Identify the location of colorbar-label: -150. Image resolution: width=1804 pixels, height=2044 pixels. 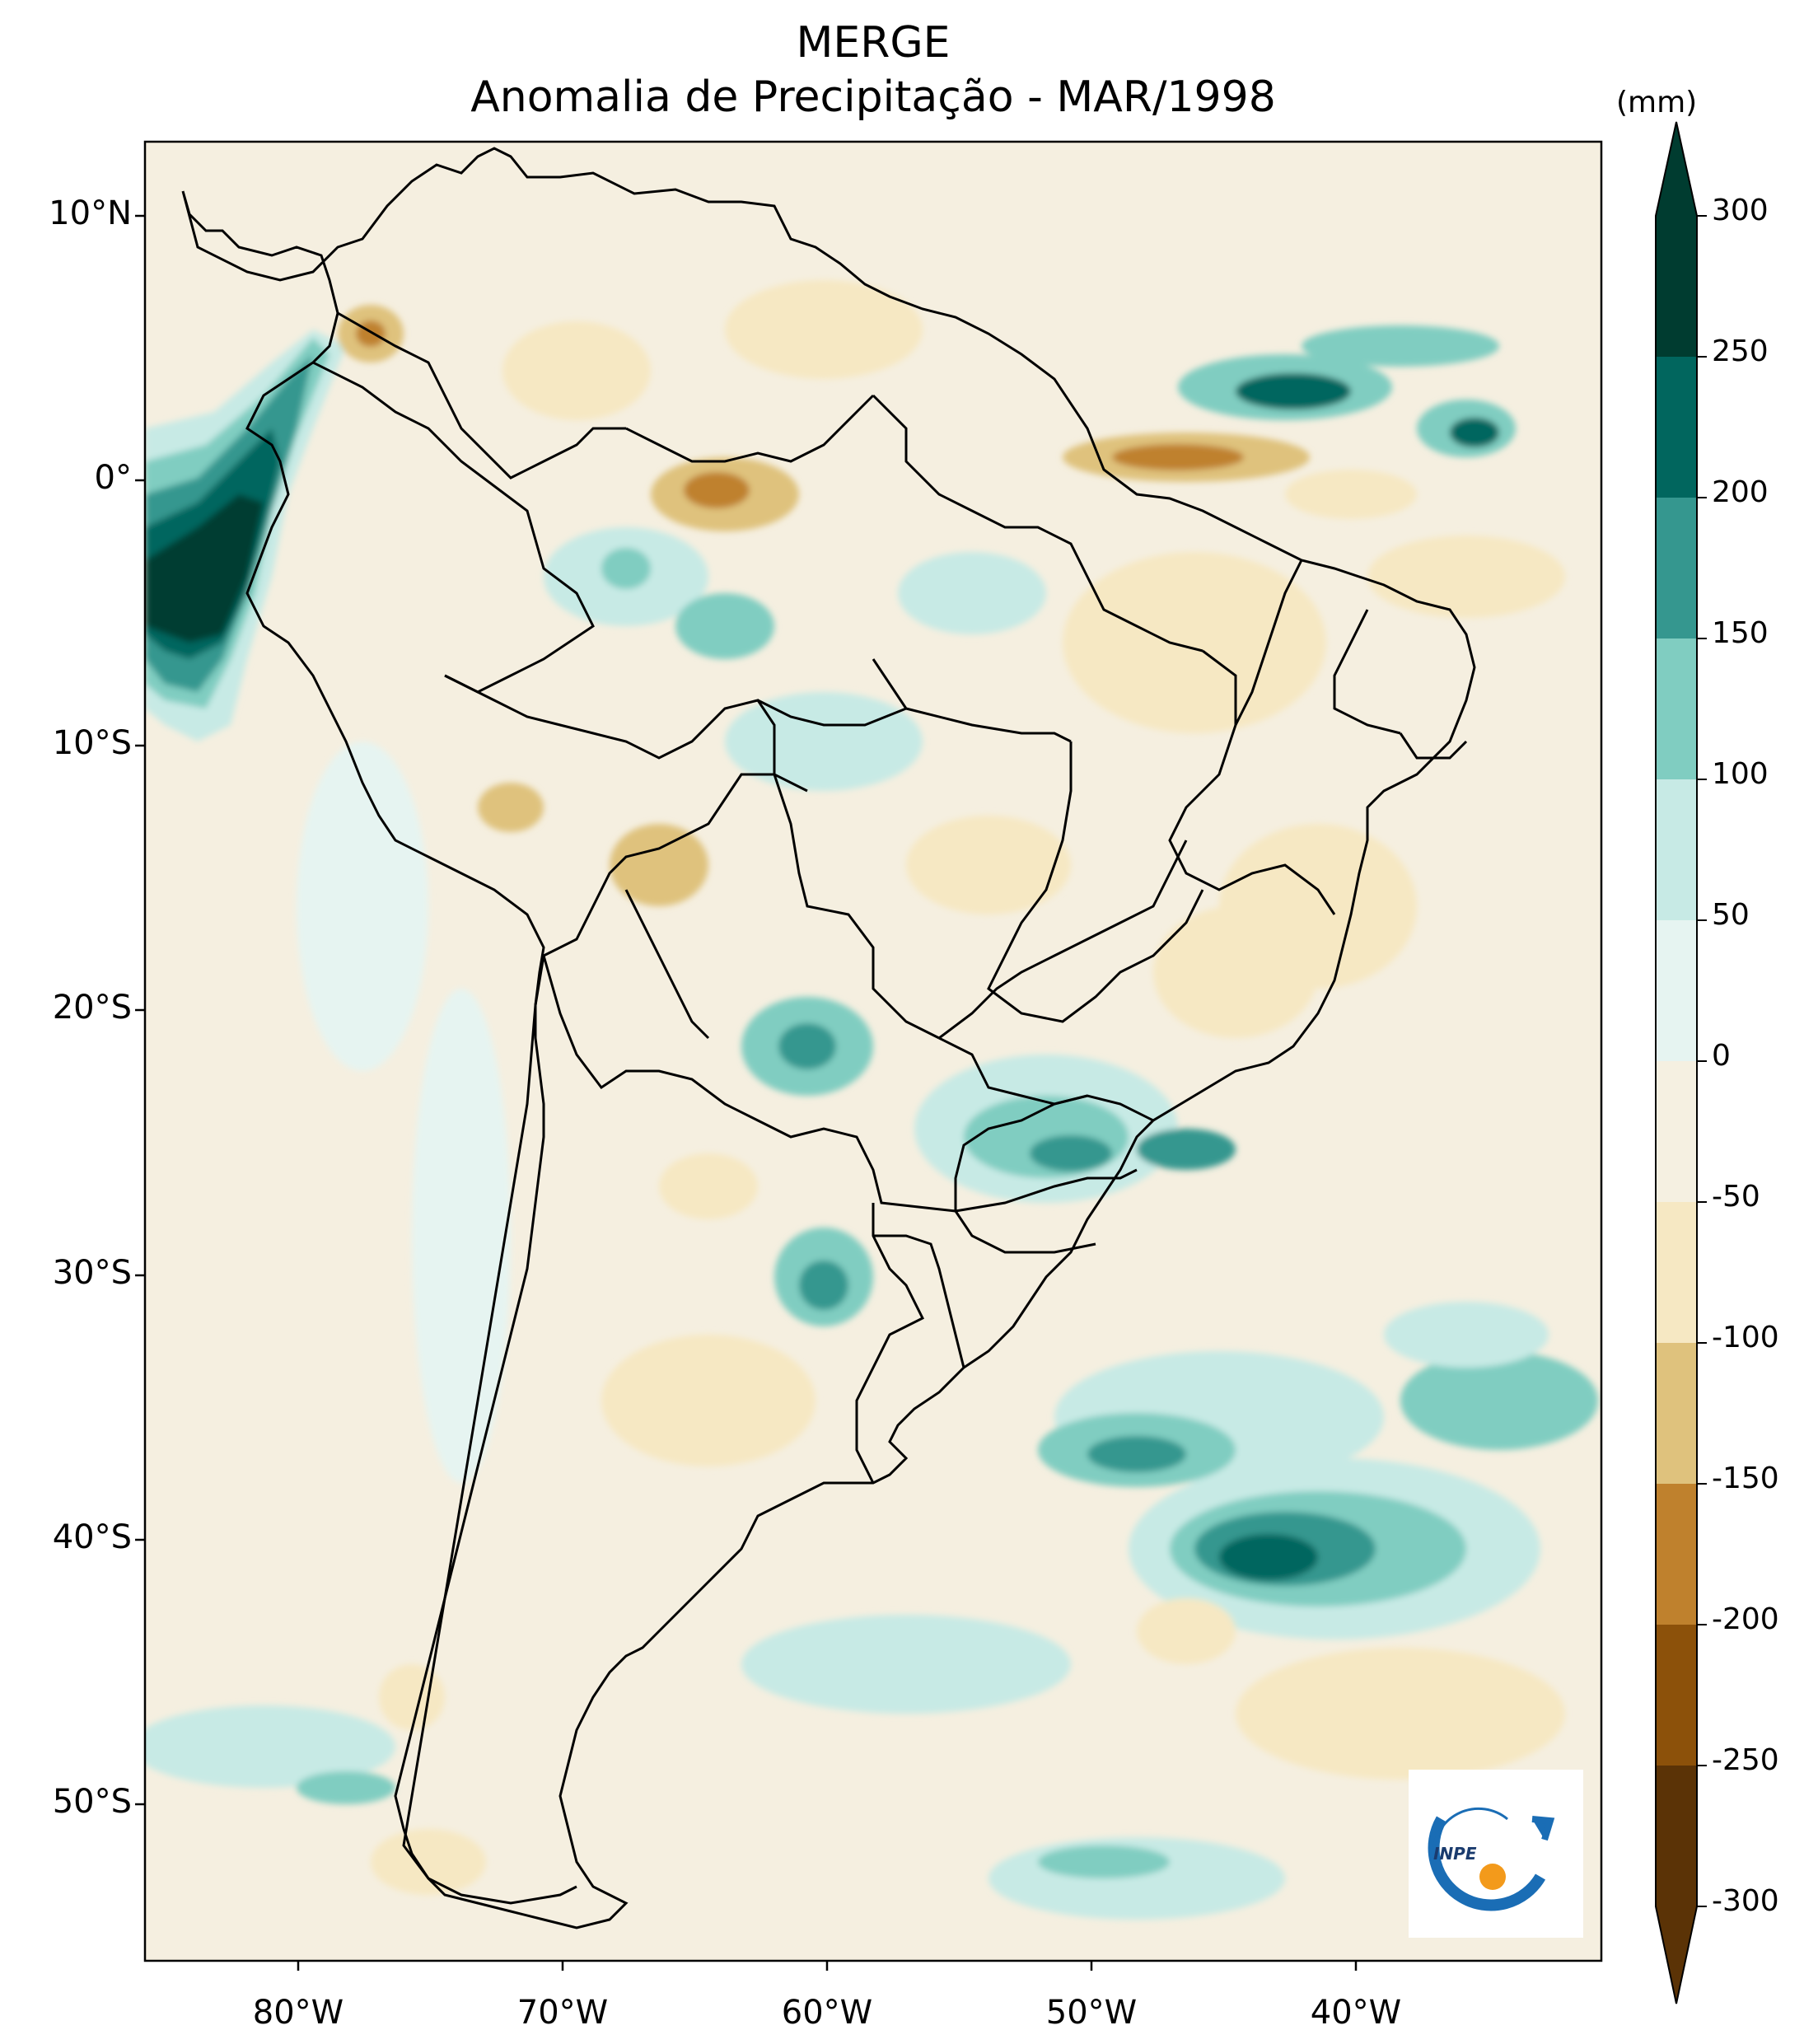
(1745, 1478).